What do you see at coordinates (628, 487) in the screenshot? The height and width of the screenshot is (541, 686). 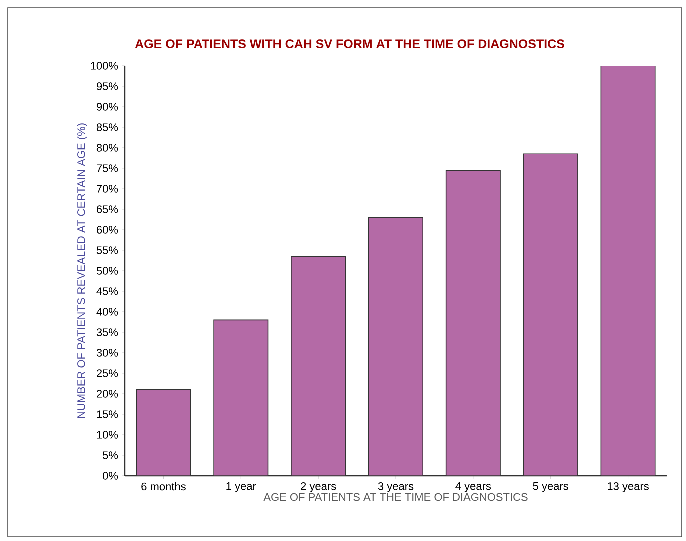 I see `x-tick-label: 13 years` at bounding box center [628, 487].